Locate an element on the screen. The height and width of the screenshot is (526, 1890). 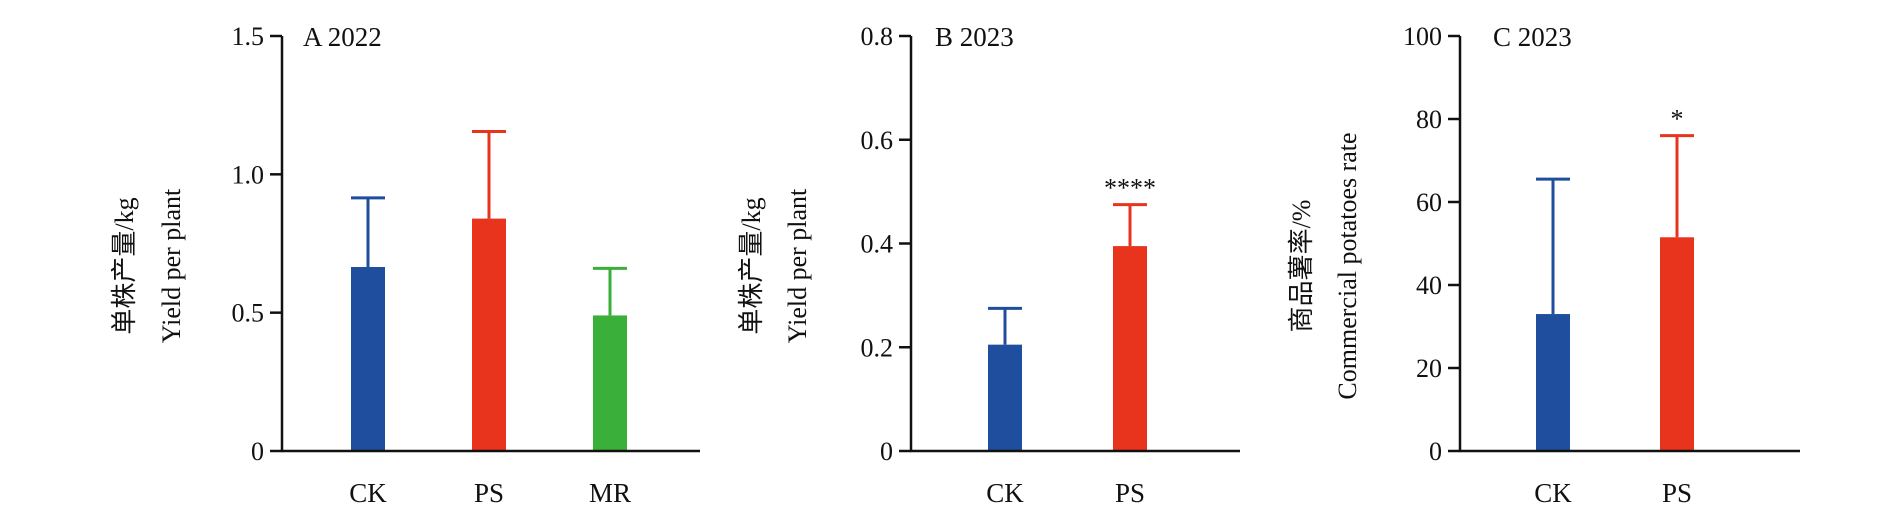
panel-b-ylabel: Yield per plant is located at coordinates (797, 265).